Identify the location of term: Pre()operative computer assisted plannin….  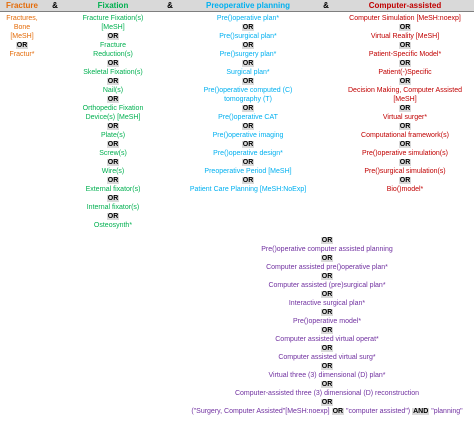
(327, 249).